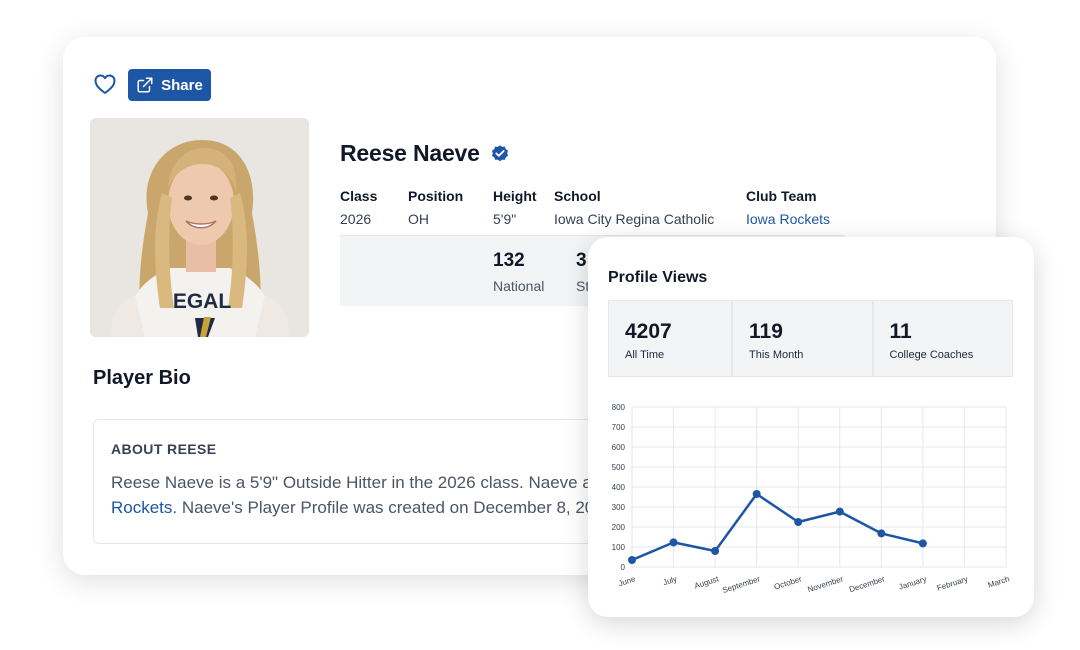  What do you see at coordinates (619, 447) in the screenshot?
I see `y-tick-label: 600` at bounding box center [619, 447].